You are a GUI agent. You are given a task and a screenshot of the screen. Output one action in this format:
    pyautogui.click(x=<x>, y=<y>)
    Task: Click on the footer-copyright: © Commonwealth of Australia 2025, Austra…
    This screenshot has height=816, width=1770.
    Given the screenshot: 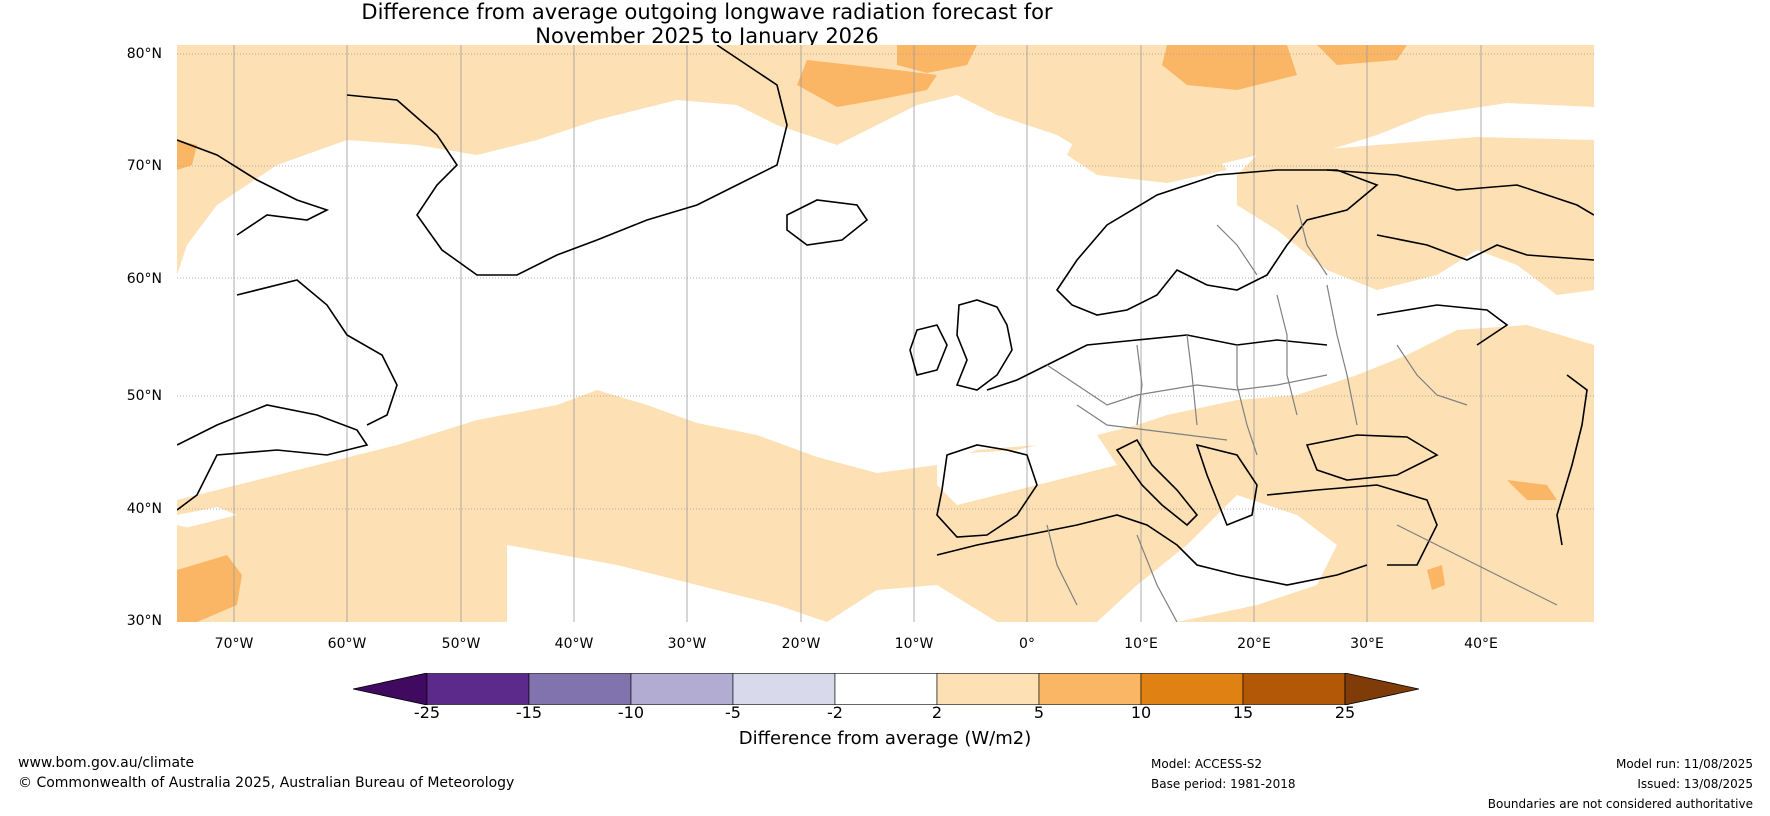 What is the action you would take?
    pyautogui.click(x=266, y=783)
    